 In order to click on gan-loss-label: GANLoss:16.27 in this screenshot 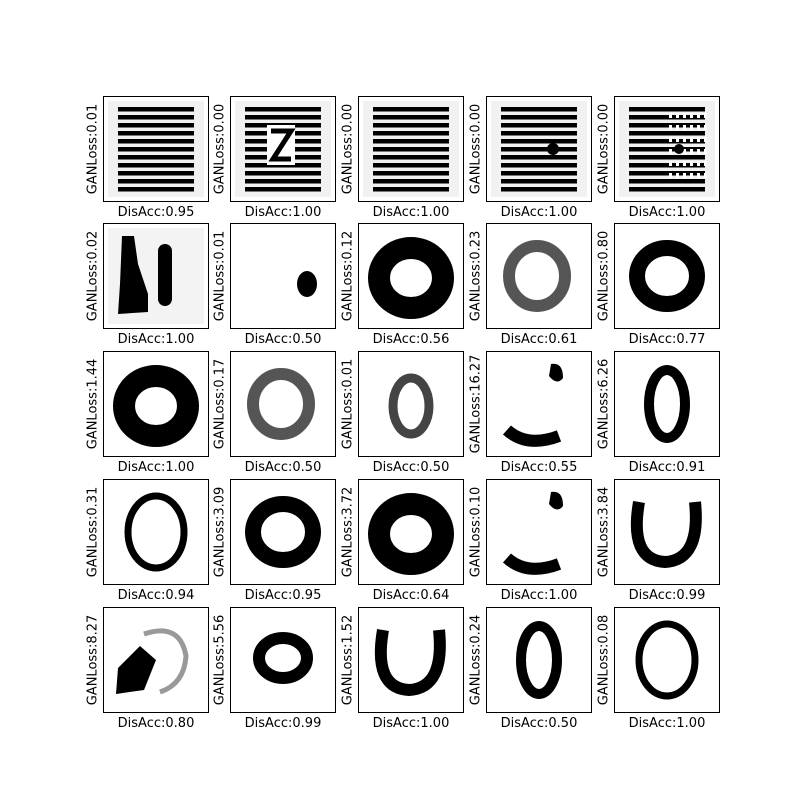, I will do `click(476, 404)`.